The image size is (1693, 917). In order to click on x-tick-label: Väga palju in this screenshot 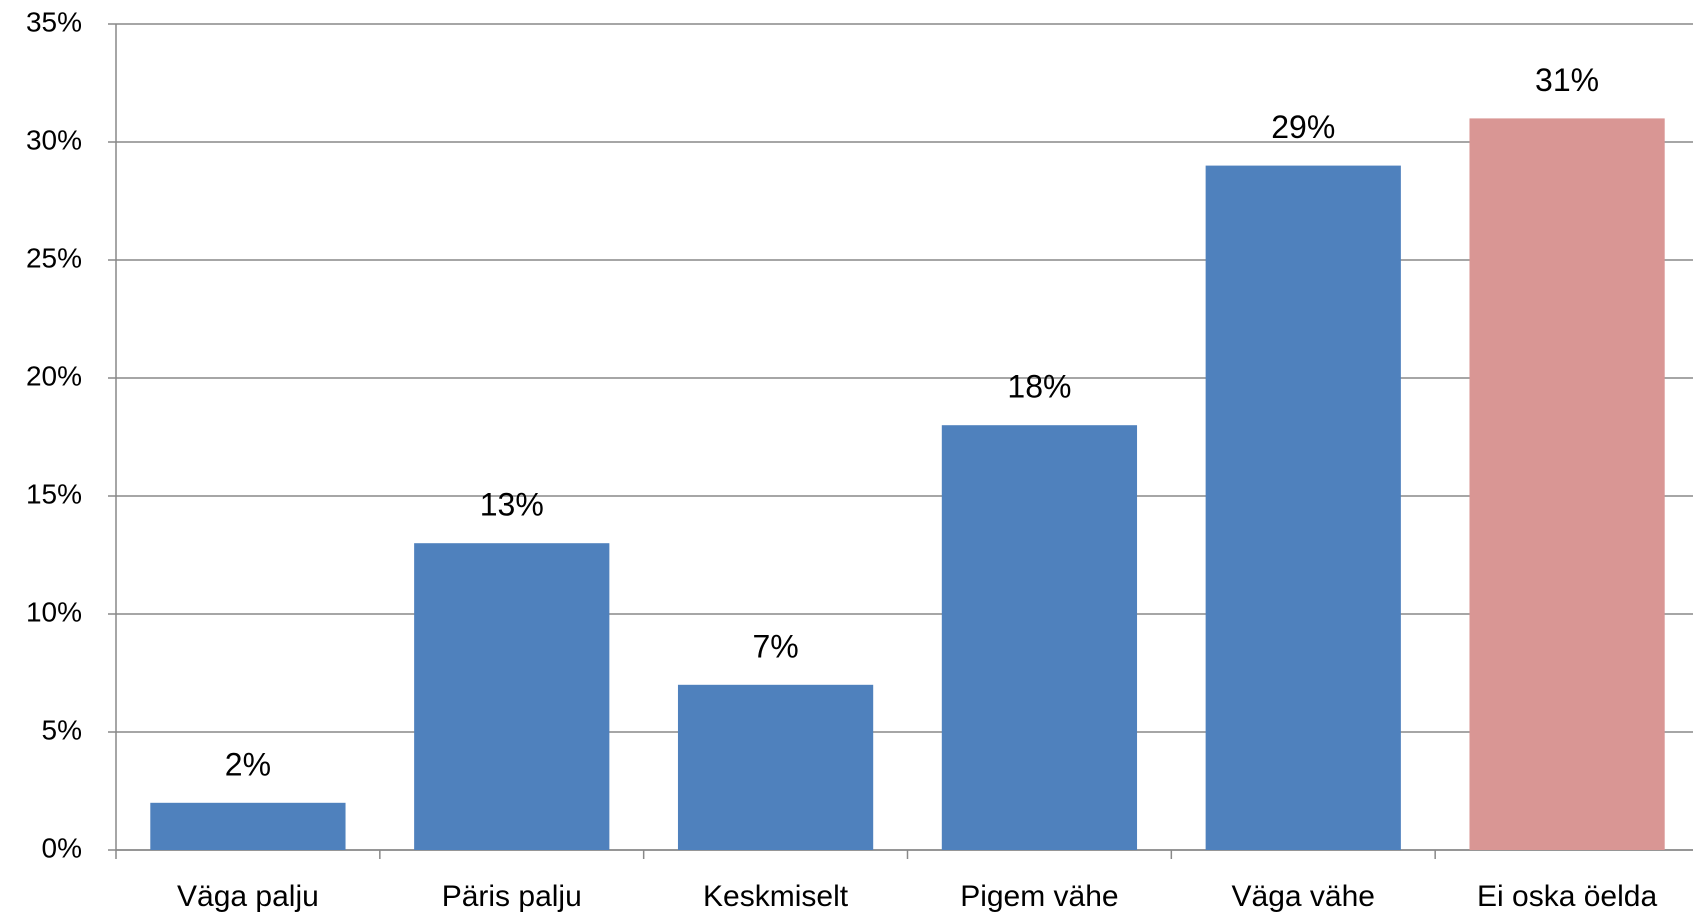, I will do `click(248, 896)`.